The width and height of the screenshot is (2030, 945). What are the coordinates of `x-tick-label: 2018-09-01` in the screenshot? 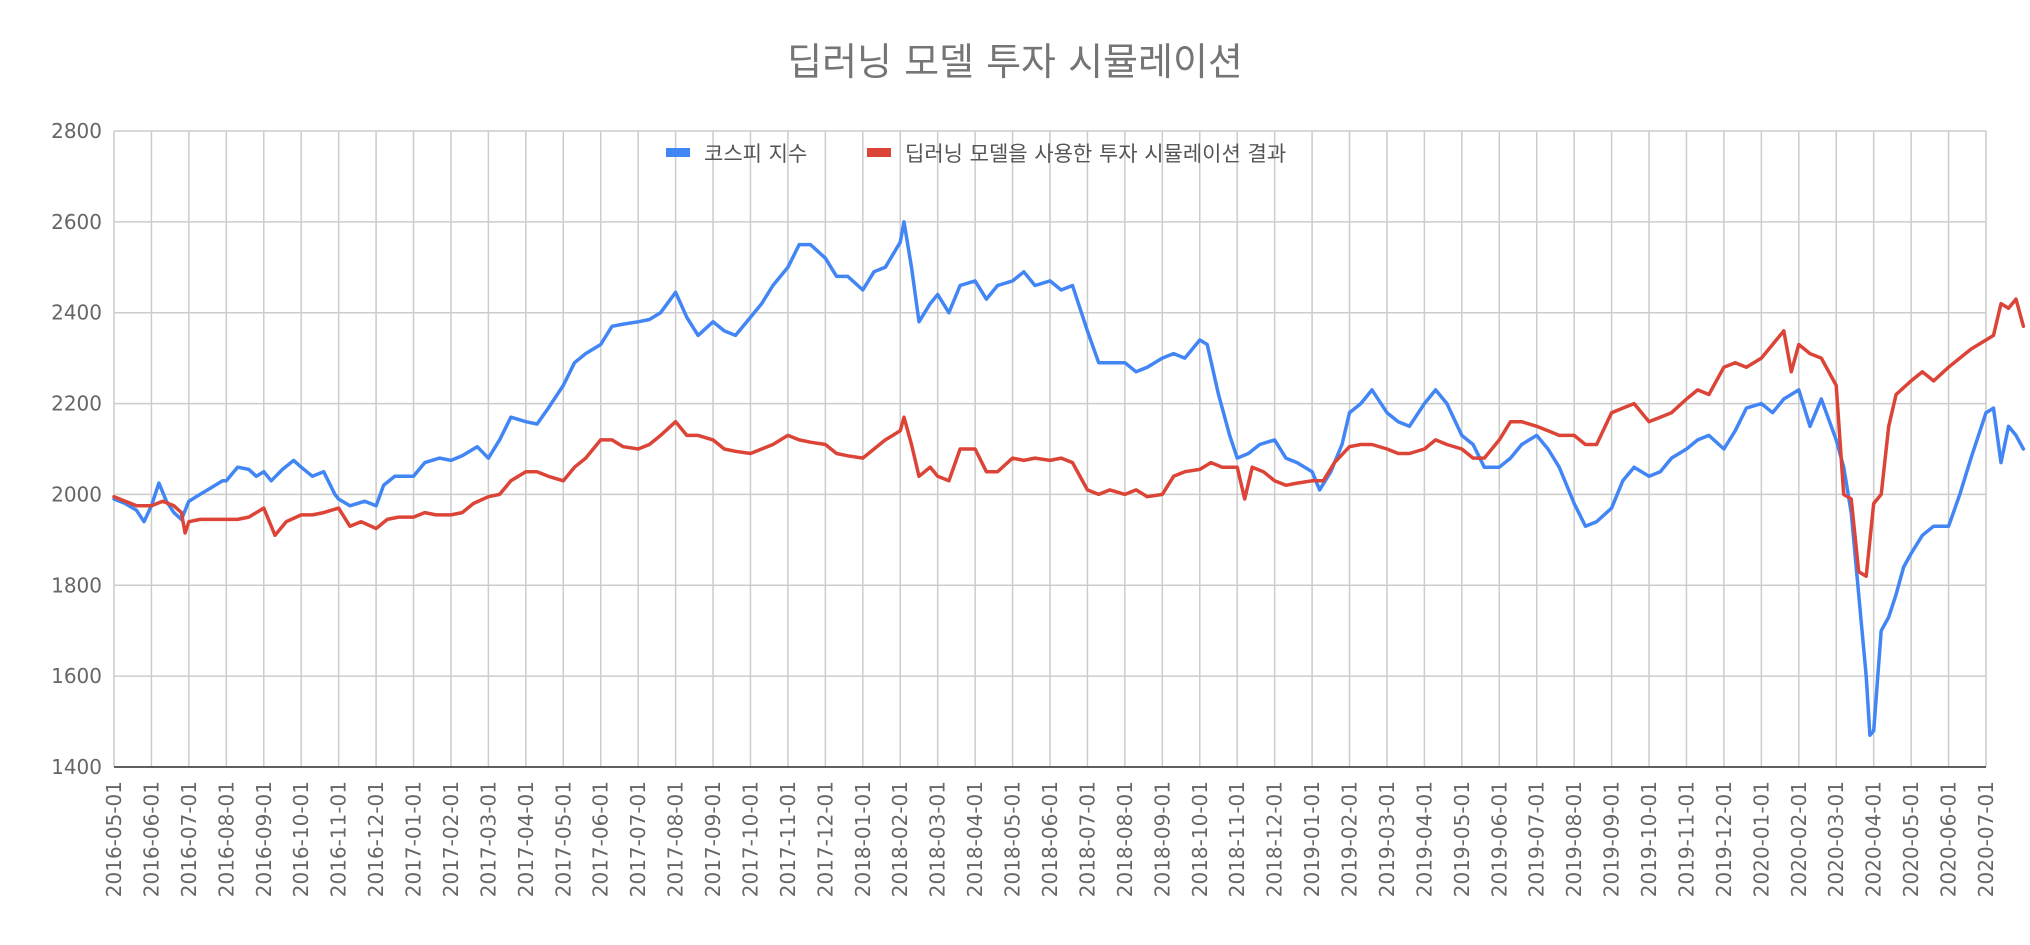 It's located at (1162, 839).